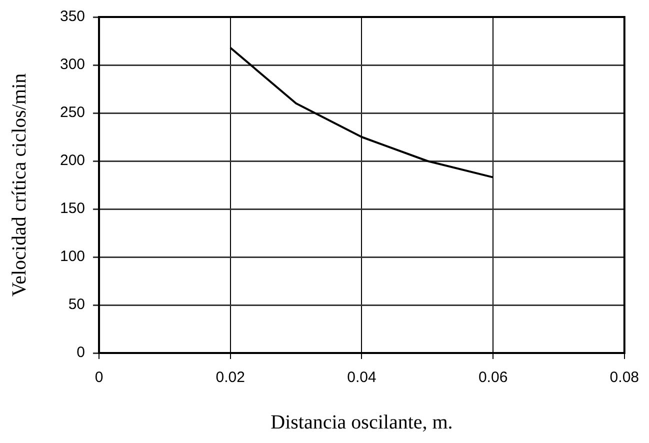 The height and width of the screenshot is (443, 649). Describe the element at coordinates (361, 422) in the screenshot. I see `x-axis-title: Distancia oscilante, m.` at that location.